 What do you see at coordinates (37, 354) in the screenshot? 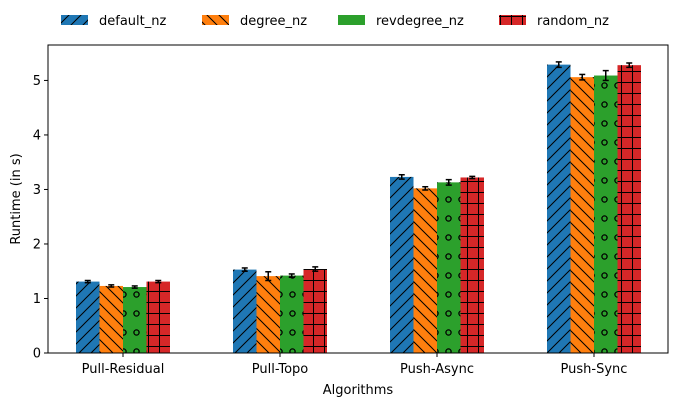
I see `y-tick-label-0: 0` at bounding box center [37, 354].